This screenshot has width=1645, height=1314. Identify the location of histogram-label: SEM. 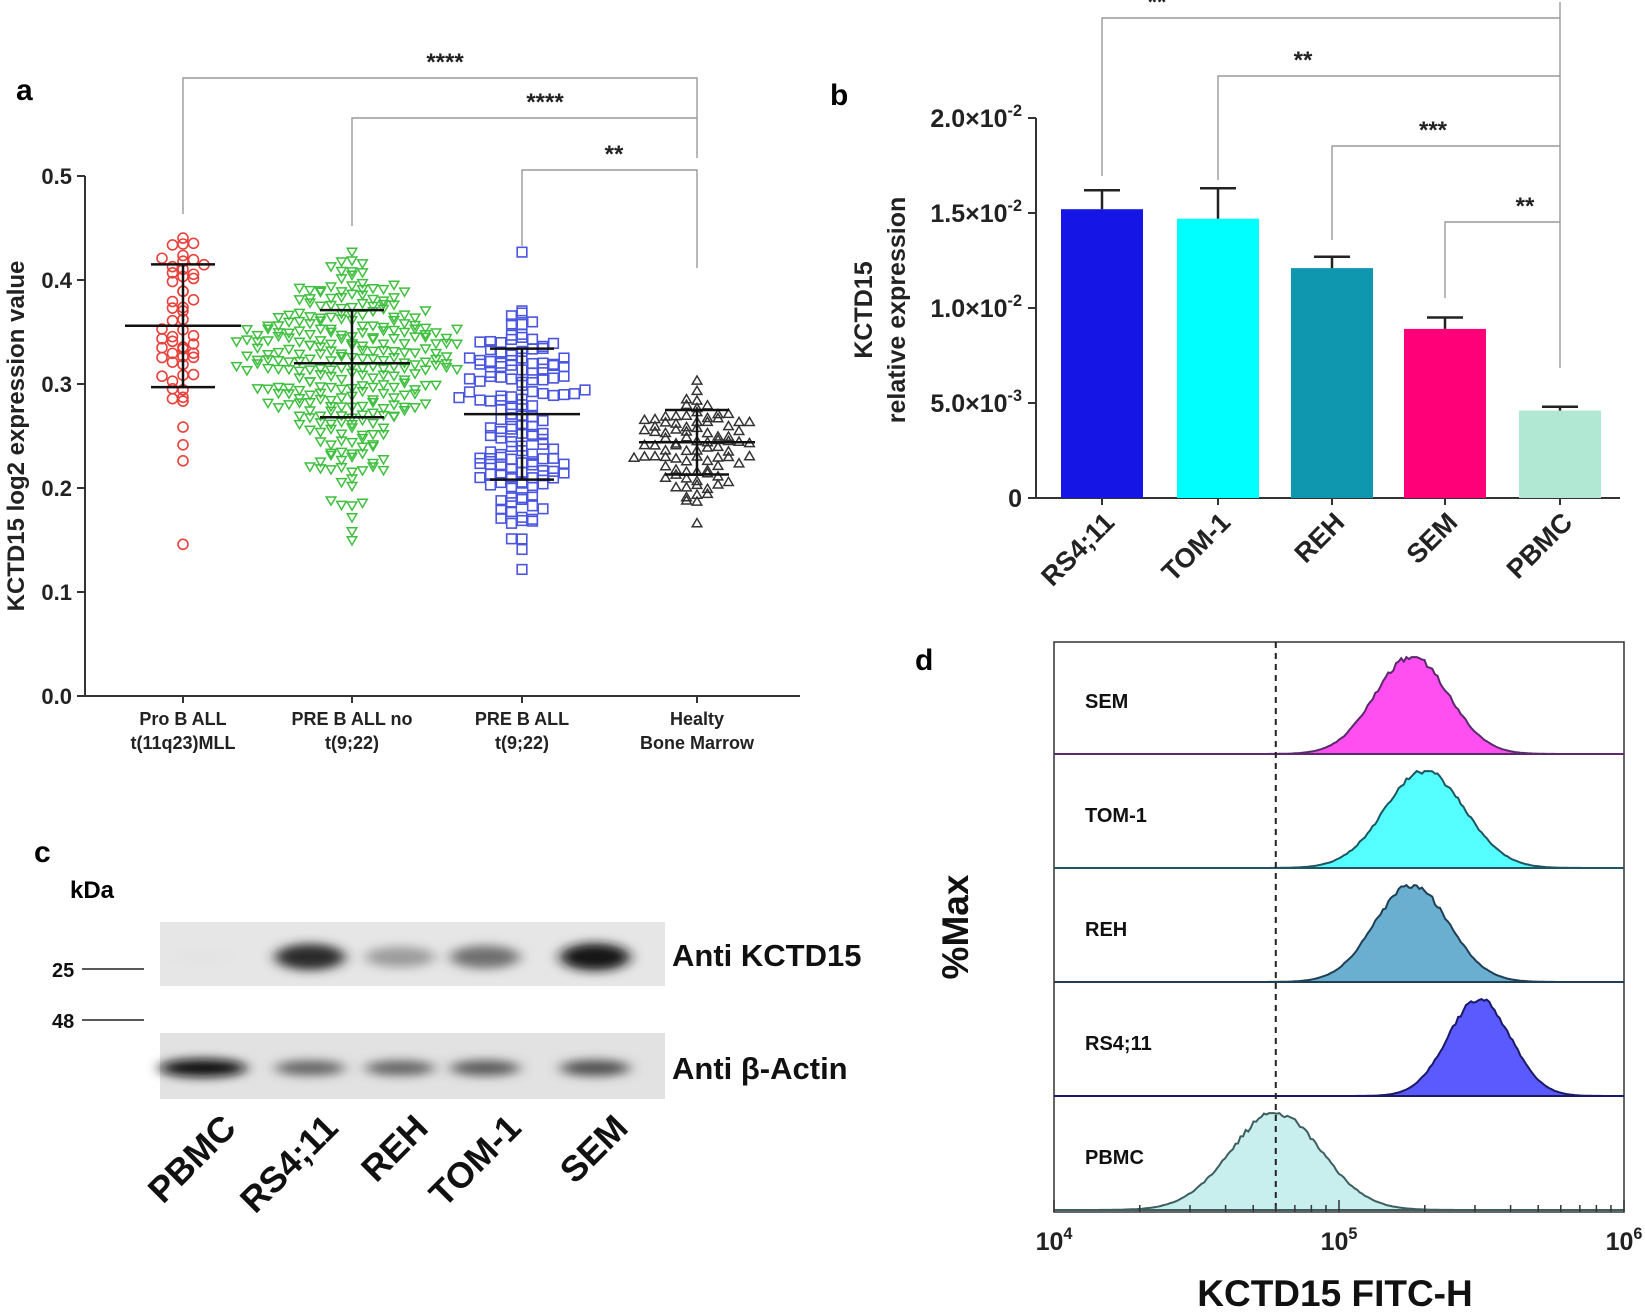
(1106, 702).